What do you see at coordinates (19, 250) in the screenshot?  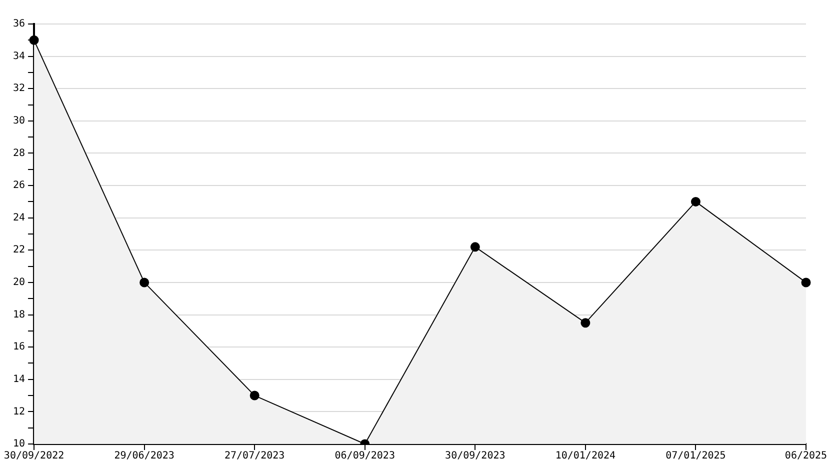 I see `y-tick-label: 22` at bounding box center [19, 250].